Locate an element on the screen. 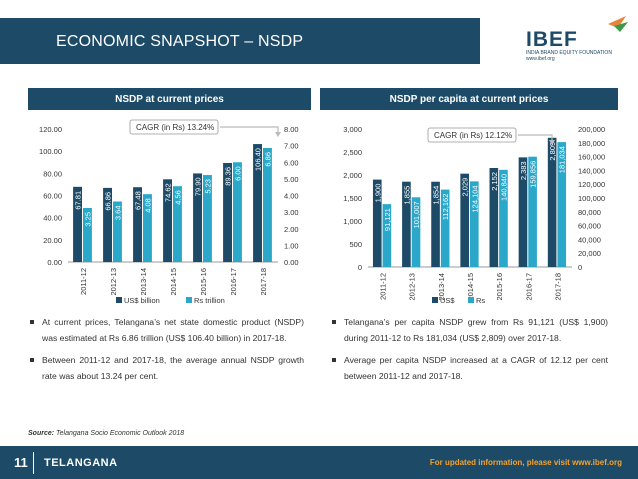 The image size is (638, 479). data-label: 1,900 is located at coordinates (377, 193).